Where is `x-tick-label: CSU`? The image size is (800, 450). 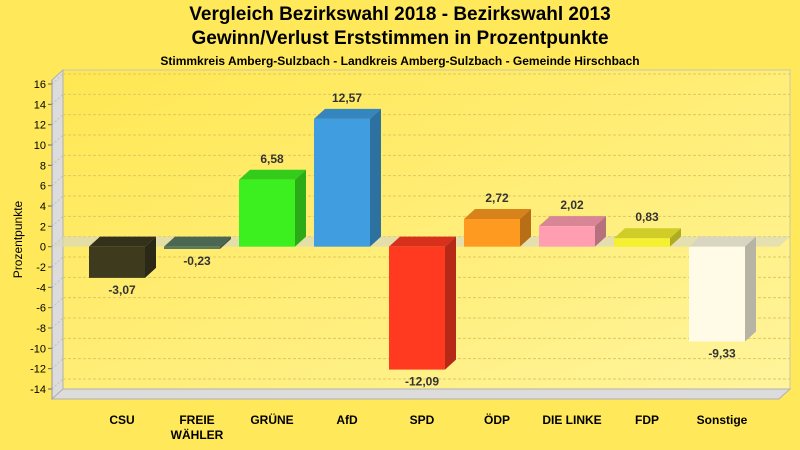
x-tick-label: CSU is located at coordinates (121, 420).